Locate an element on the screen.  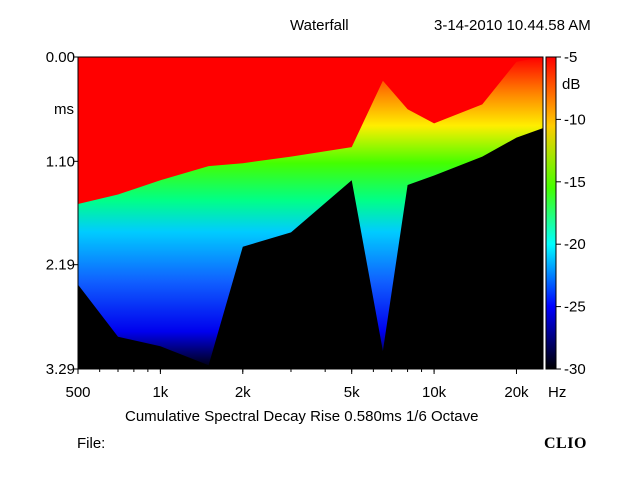
x-tick-label: 1k is located at coordinates (160, 392).